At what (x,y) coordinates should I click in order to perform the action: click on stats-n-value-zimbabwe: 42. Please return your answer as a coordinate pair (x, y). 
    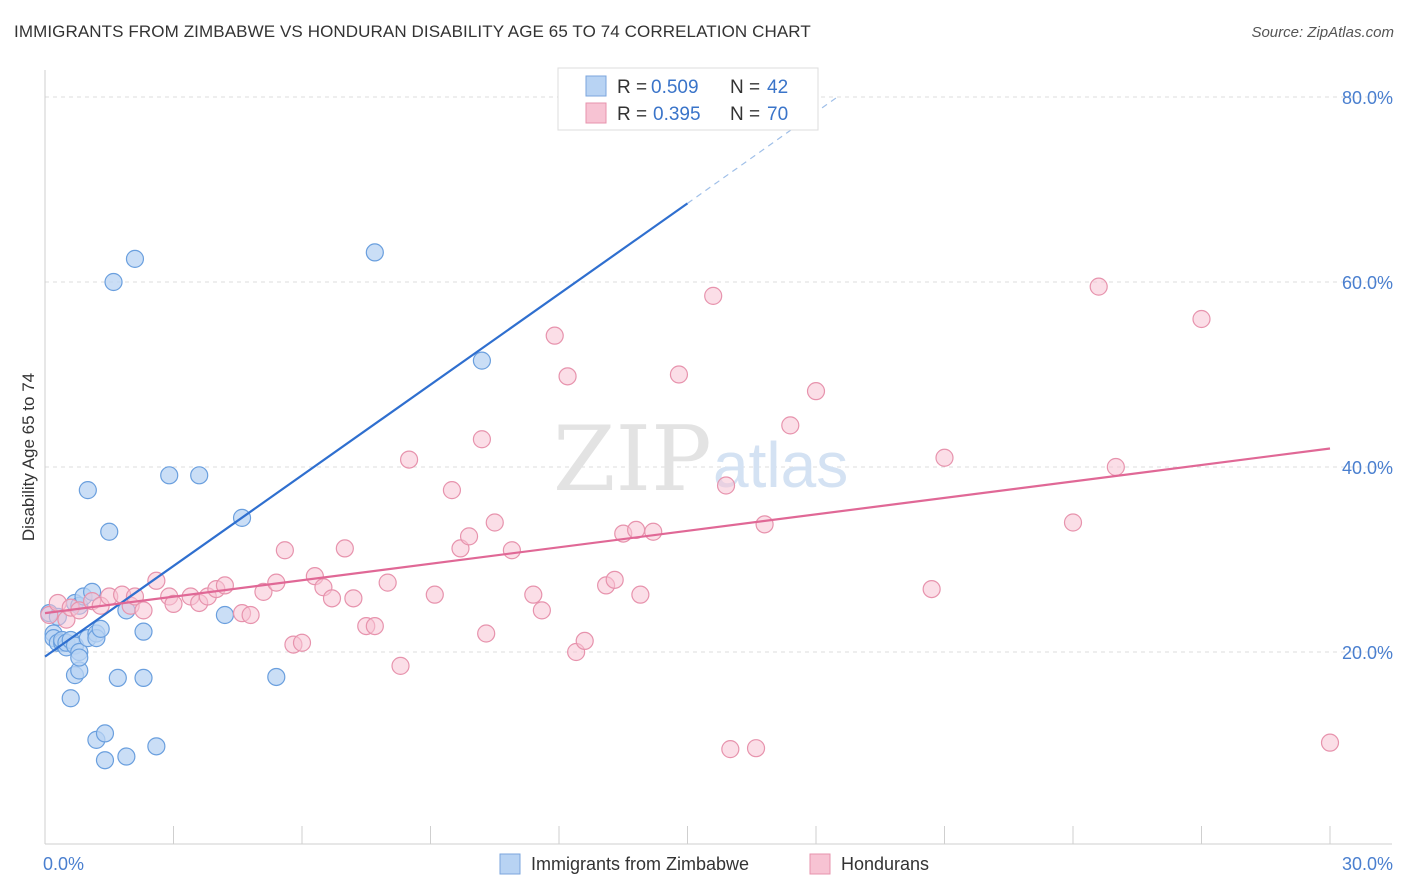
    Looking at the image, I should click on (777, 87).